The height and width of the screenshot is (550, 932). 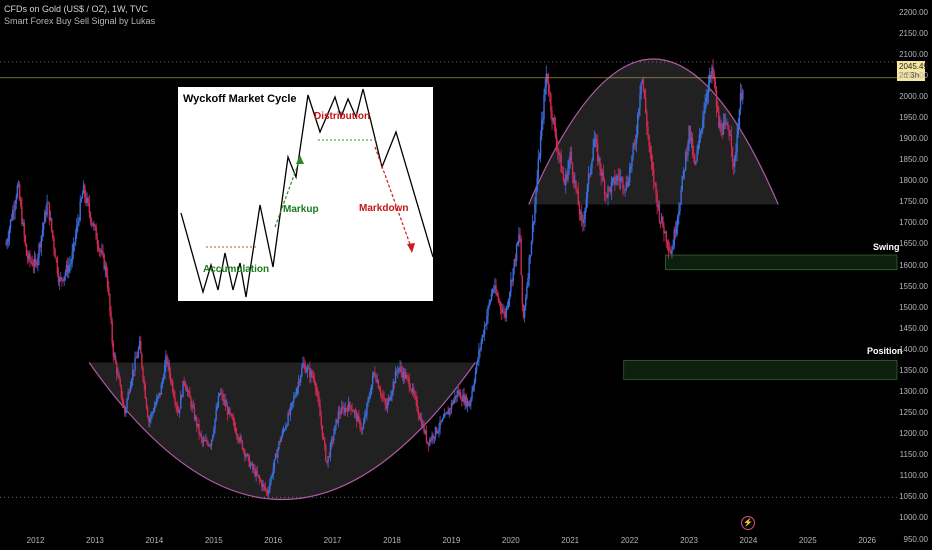 What do you see at coordinates (912, 71) in the screenshot?
I see `current-price-tag: 2045.49 2d 3h` at bounding box center [912, 71].